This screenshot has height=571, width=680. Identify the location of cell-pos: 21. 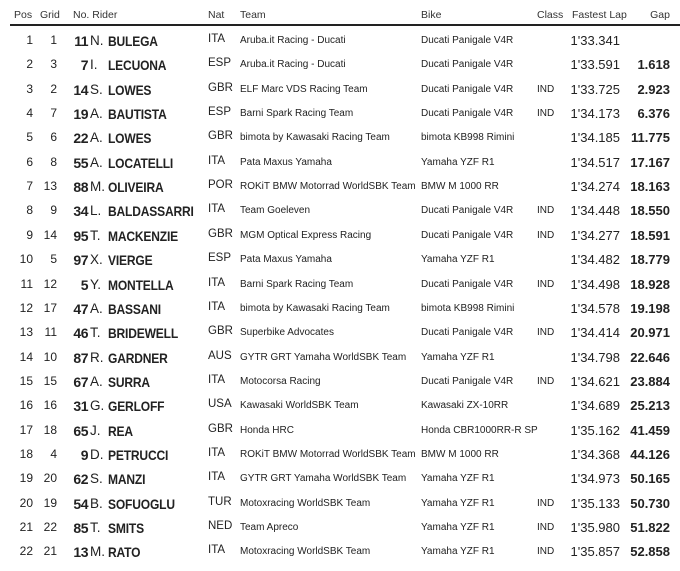
(26, 527).